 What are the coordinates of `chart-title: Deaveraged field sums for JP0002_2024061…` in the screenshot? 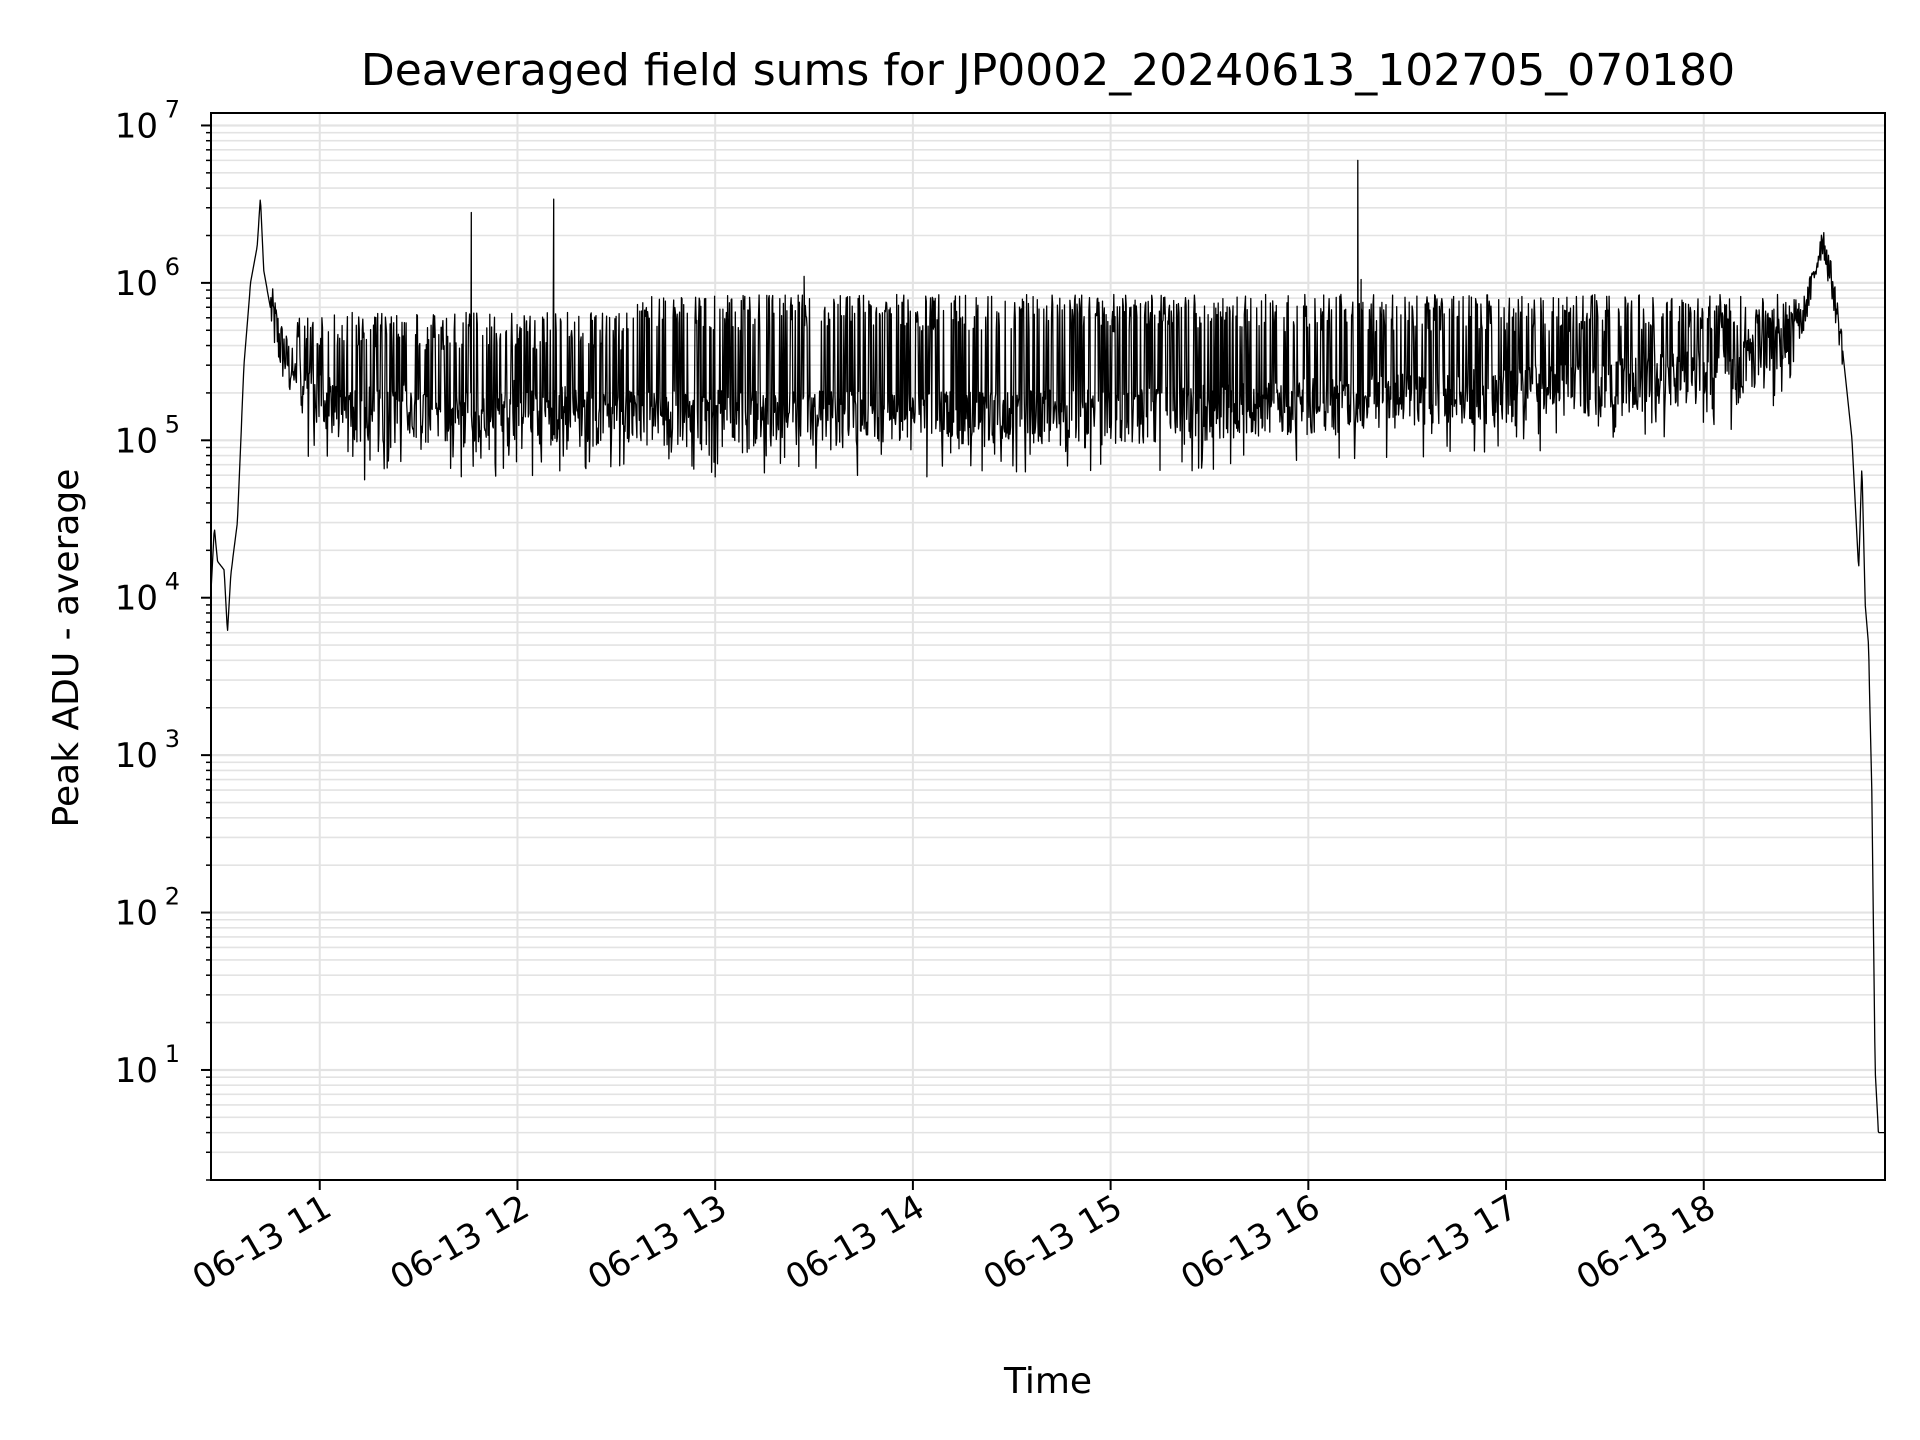 It's located at (1048, 70).